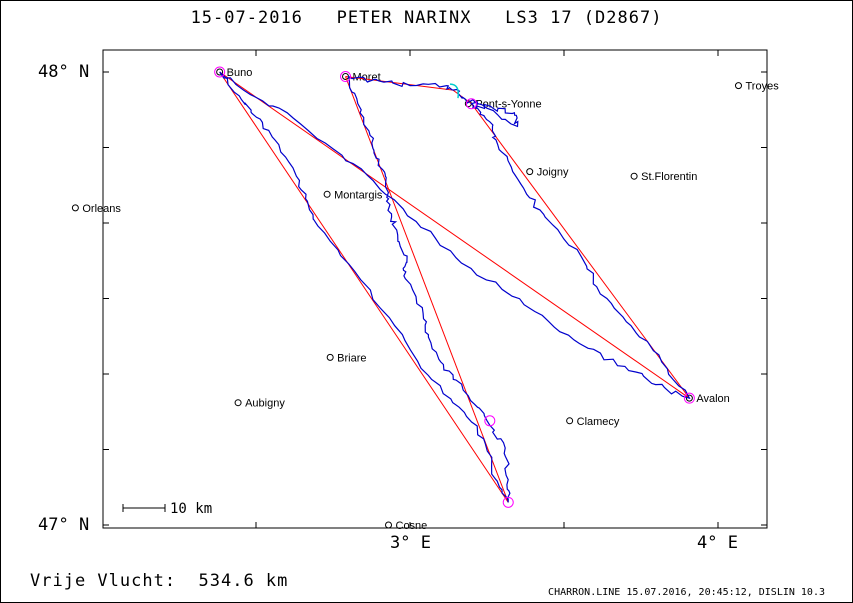 The width and height of the screenshot is (853, 603). What do you see at coordinates (553, 173) in the screenshot?
I see `town-label: Joigny` at bounding box center [553, 173].